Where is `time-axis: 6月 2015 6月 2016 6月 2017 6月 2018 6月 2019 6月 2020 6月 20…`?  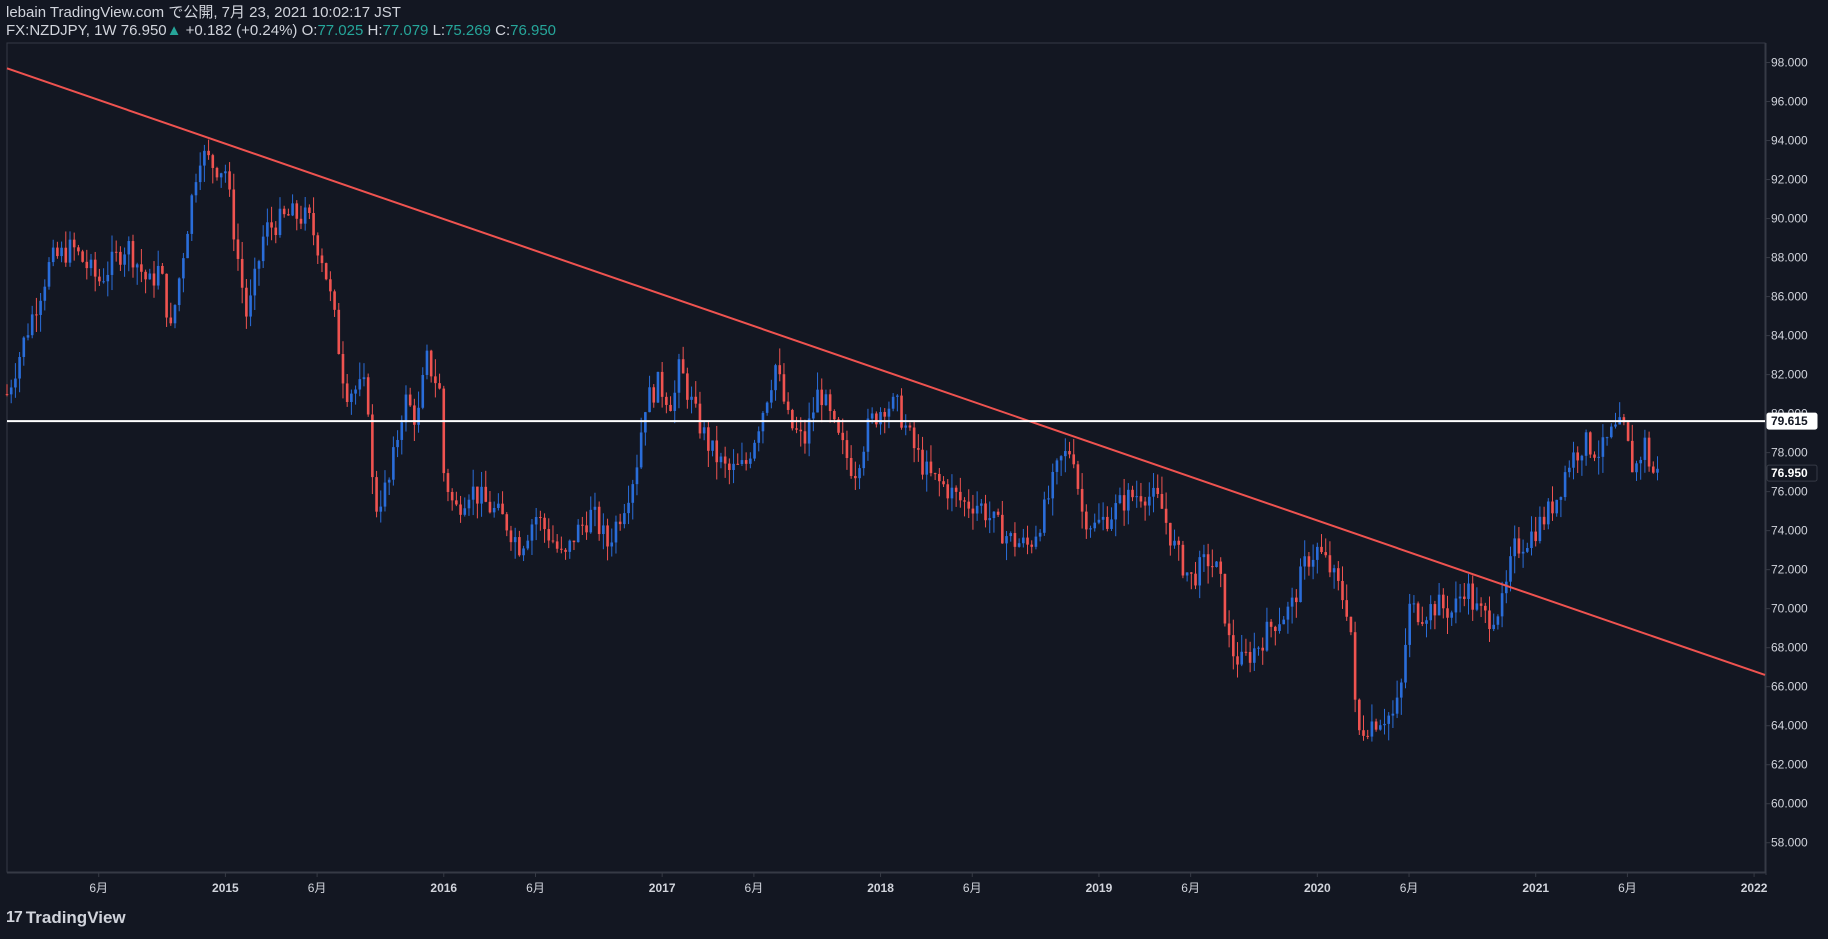
time-axis: 6月 2015 6月 2016 6月 2017 6月 2018 6月 2019 6月 2020 6月 20… is located at coordinates (928, 884).